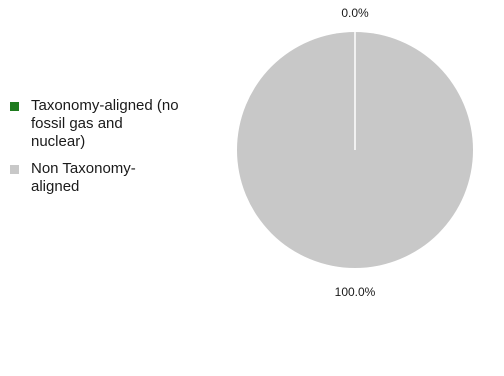 The width and height of the screenshot is (504, 376). Describe the element at coordinates (355, 292) in the screenshot. I see `data-label-non-taxonomy-aligned: 100.0%` at that location.